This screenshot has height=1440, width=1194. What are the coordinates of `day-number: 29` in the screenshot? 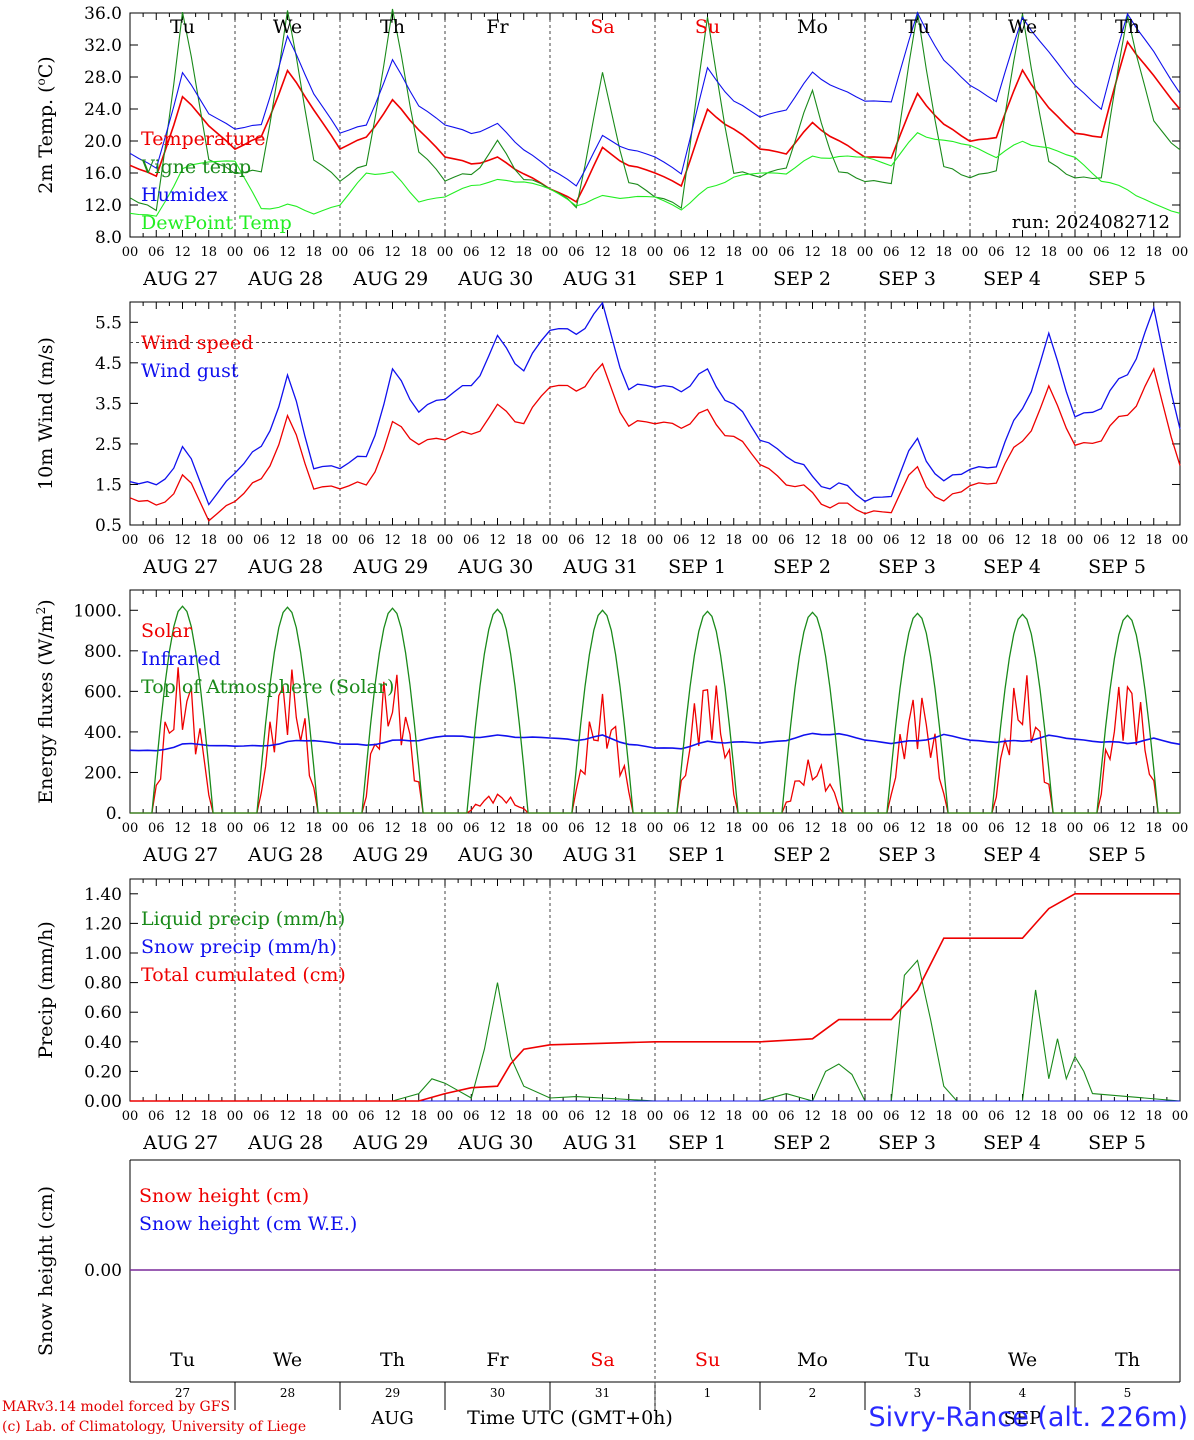 It's located at (392, 1393).